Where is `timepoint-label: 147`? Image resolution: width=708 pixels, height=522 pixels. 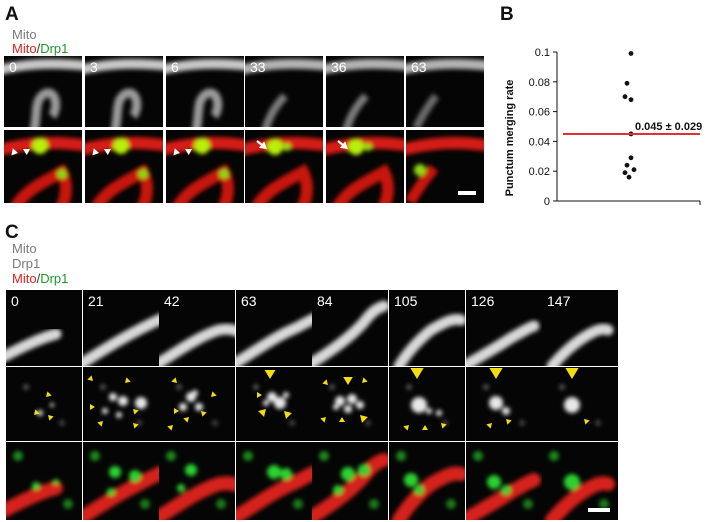 timepoint-label: 147 is located at coordinates (559, 301).